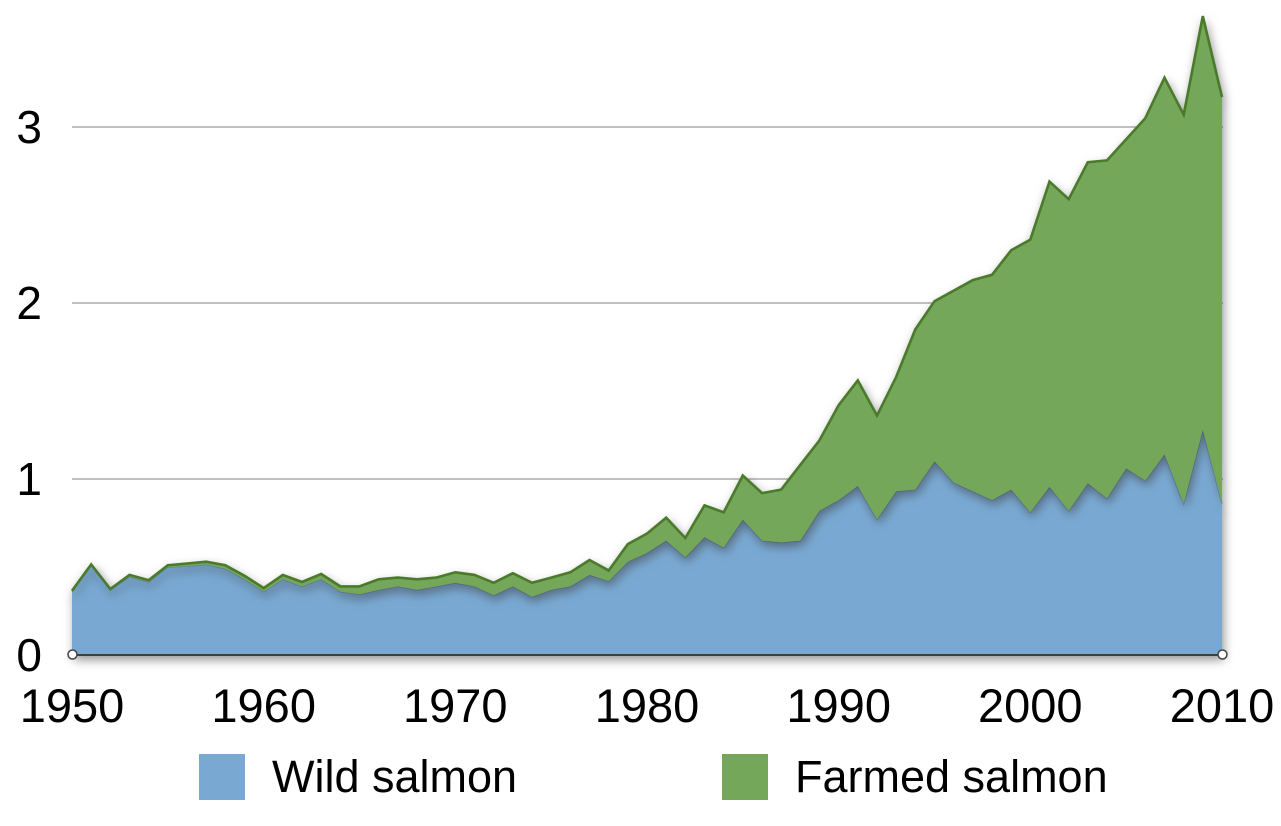 The height and width of the screenshot is (826, 1281). I want to click on y-tick-label-3: 3, so click(29, 127).